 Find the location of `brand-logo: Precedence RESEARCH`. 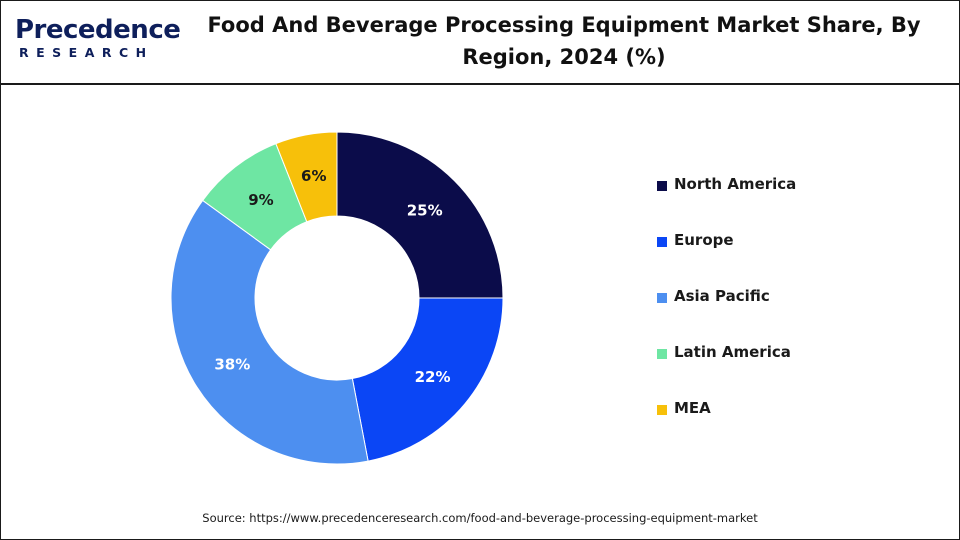

brand-logo: Precedence RESEARCH is located at coordinates (98, 40).